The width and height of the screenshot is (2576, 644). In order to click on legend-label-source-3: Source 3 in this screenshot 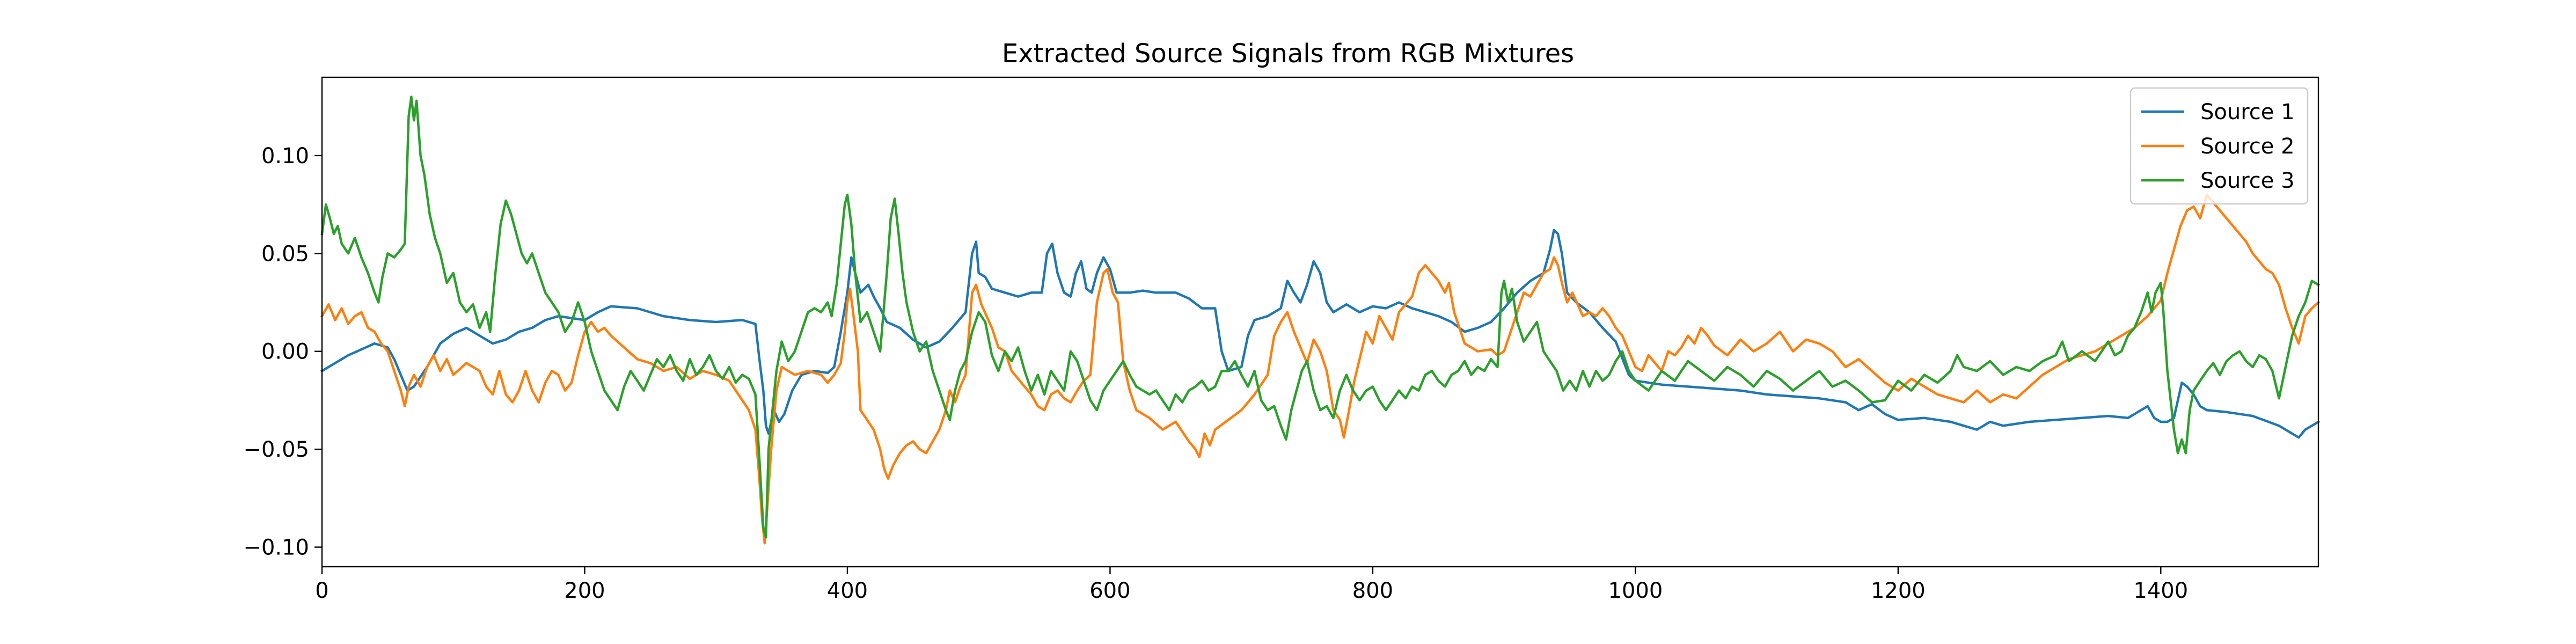, I will do `click(2247, 181)`.